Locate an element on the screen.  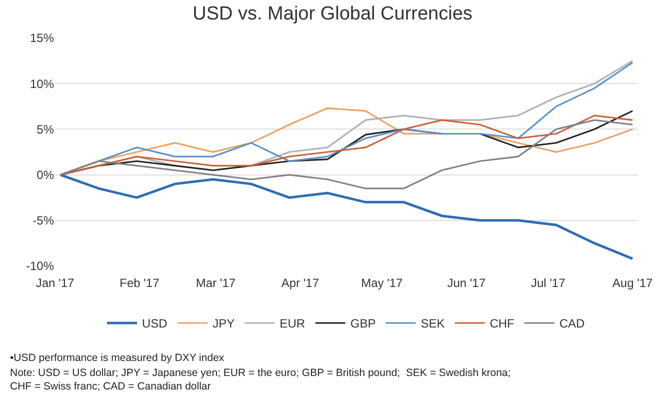
text: •USD performance is measured by DXY index is located at coordinates (117, 358).